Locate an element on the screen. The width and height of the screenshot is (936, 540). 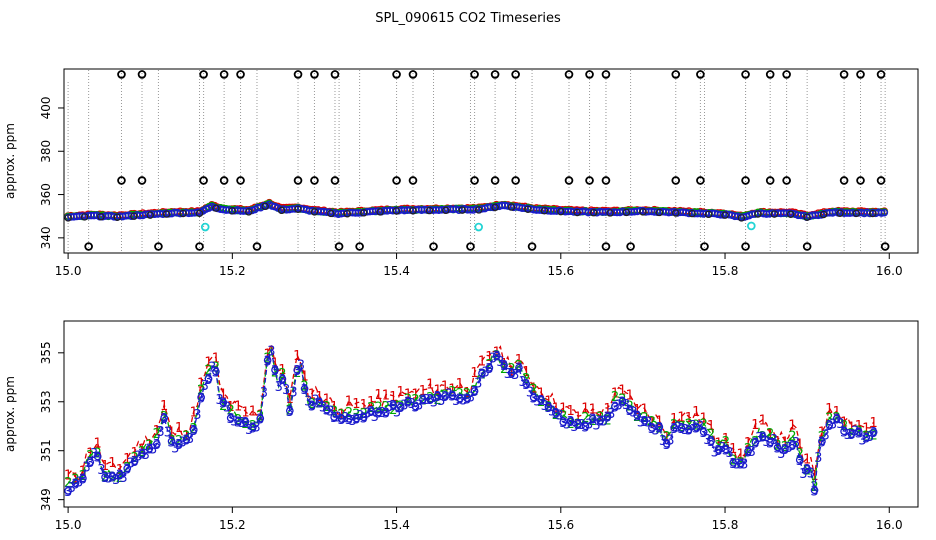
top-y-tick-label: 400 is located at coordinates (46, 108).